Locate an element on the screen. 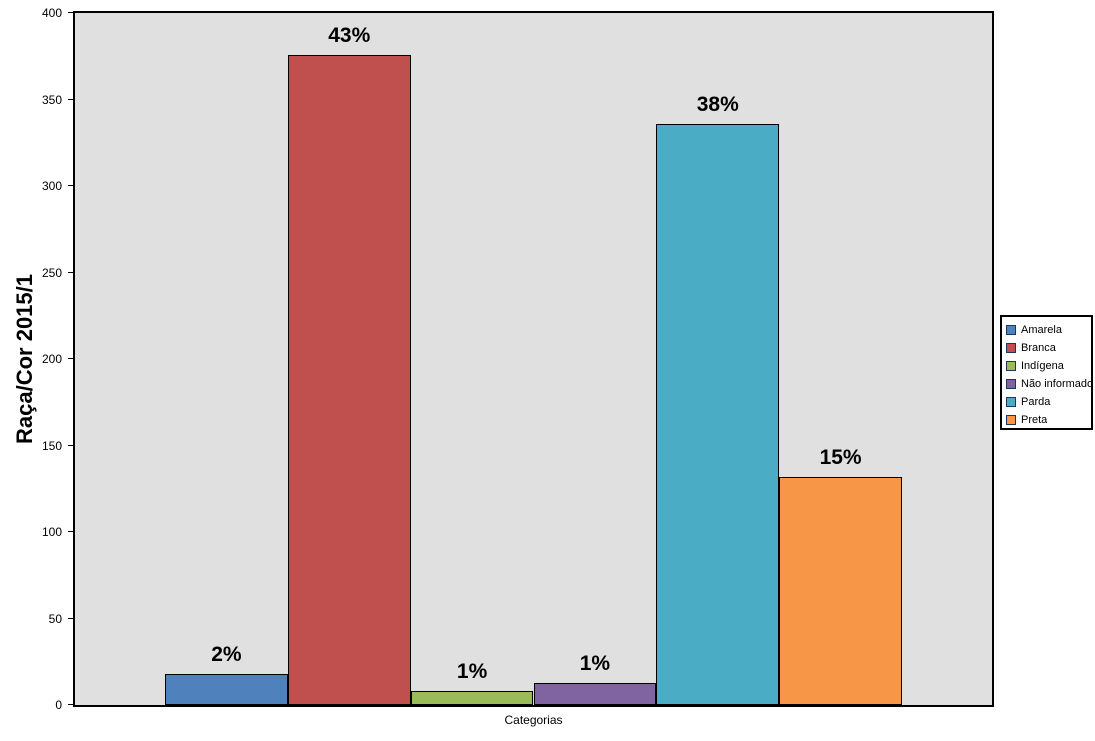 Image resolution: width=1095 pixels, height=741 pixels. y-tick-label: 150 is located at coordinates (51, 445).